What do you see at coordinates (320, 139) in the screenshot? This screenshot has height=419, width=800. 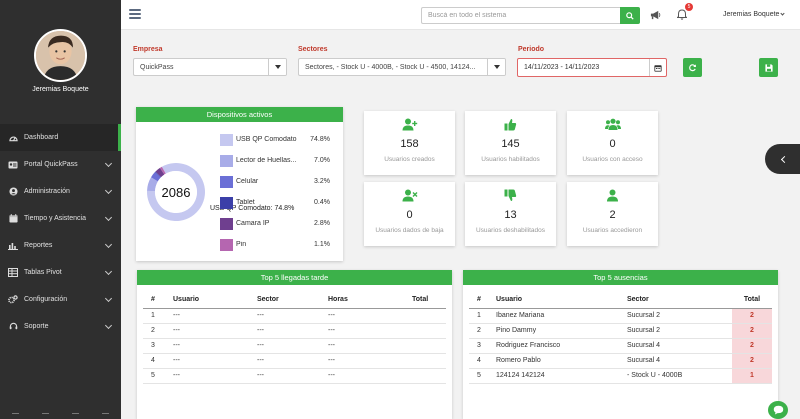 I see `legend-value: 74.8%` at bounding box center [320, 139].